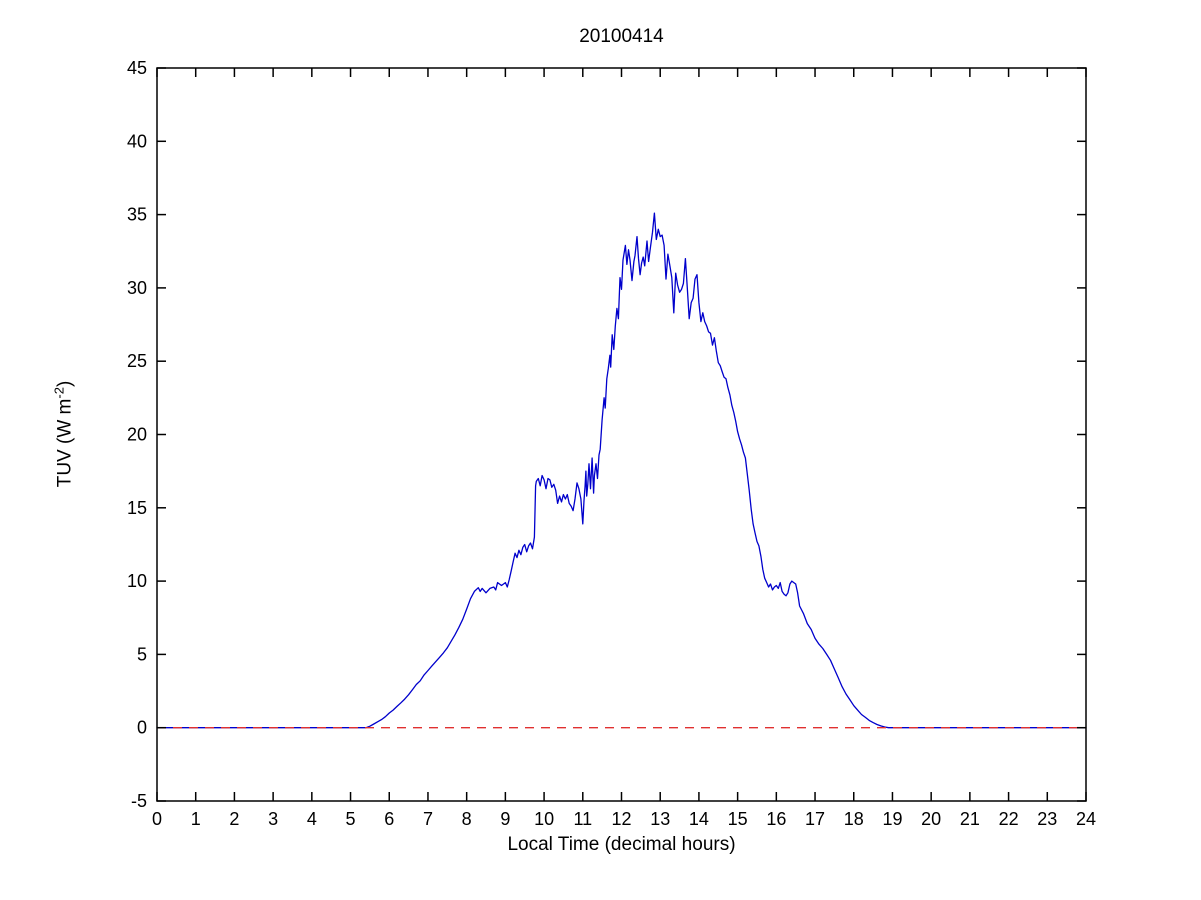 The width and height of the screenshot is (1201, 900). Describe the element at coordinates (142, 728) in the screenshot. I see `y-tick-label: 0` at that location.